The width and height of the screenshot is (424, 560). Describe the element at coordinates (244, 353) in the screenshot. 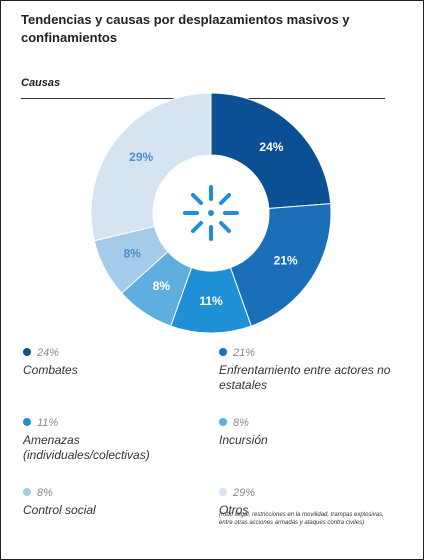

I see `legend-value: 21%` at that location.